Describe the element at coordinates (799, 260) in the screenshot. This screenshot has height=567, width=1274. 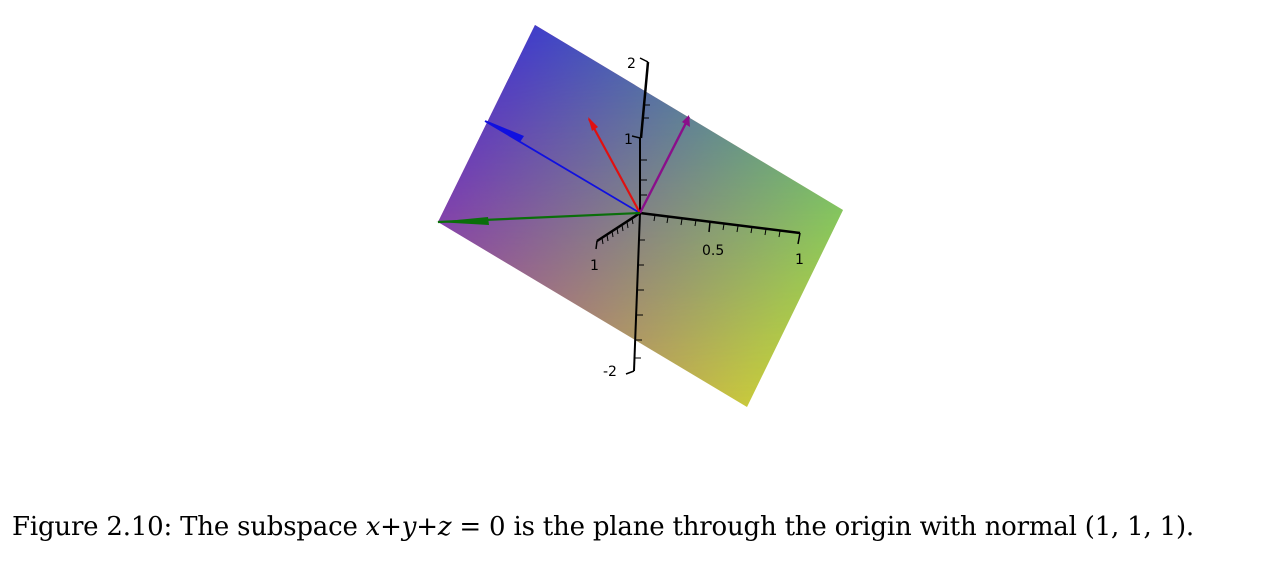
I see `tick-label-y-1: 1` at that location.